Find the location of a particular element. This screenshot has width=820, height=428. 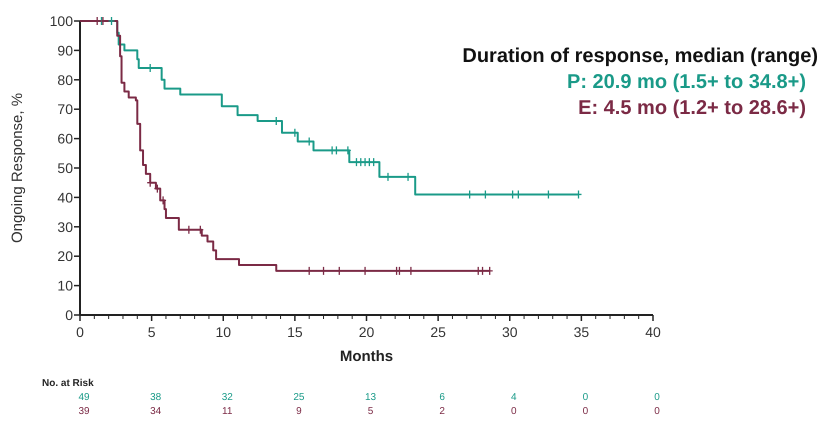

y-tick-label: 100 is located at coordinates (62, 21).